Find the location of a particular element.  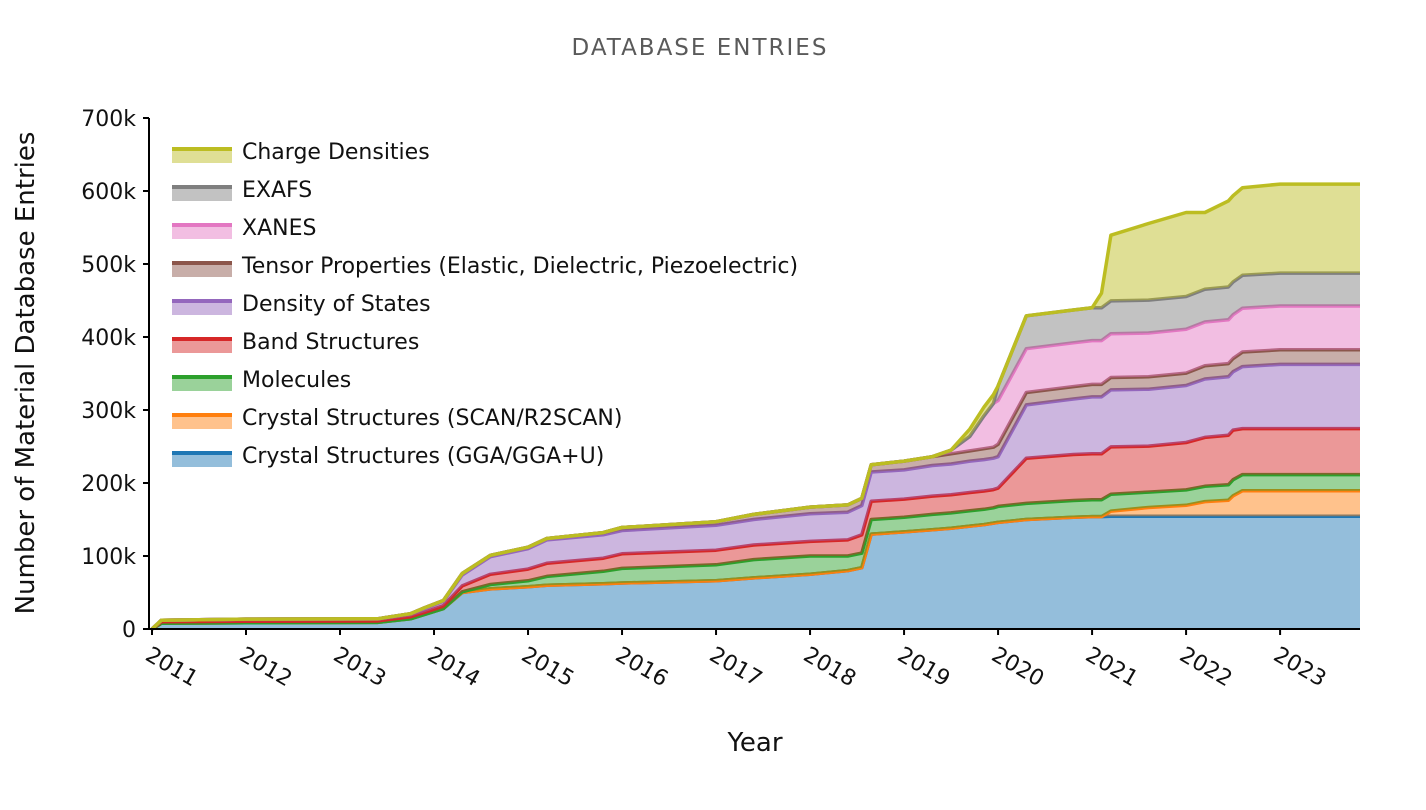

x-tick-label: 2013 is located at coordinates (359, 668).